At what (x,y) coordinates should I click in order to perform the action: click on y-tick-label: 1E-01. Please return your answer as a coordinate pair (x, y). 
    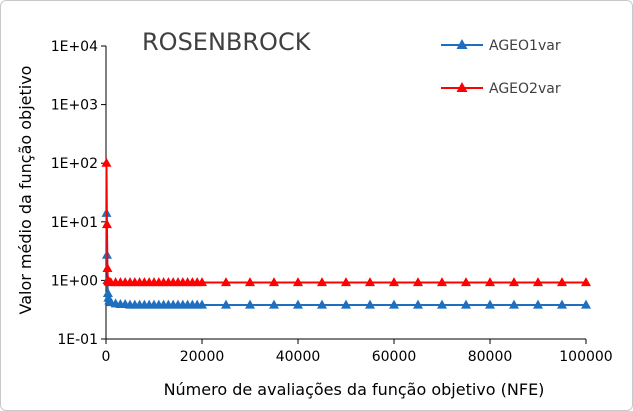
    Looking at the image, I should click on (77, 340).